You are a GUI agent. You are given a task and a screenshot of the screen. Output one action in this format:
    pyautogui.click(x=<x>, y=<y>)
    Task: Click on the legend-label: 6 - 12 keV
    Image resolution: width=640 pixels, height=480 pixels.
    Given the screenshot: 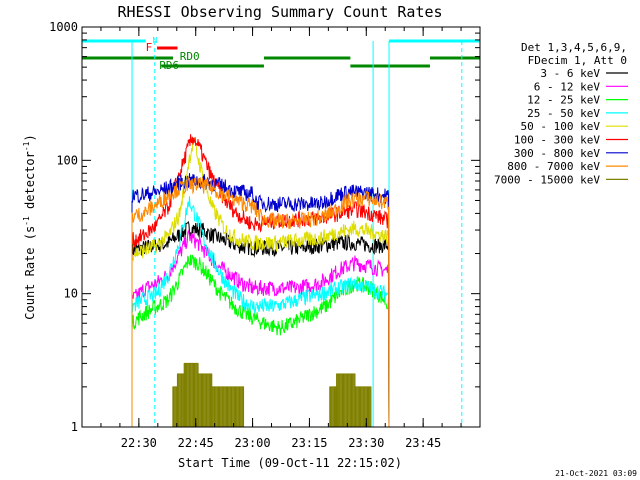 What is the action you would take?
    pyautogui.click(x=567, y=86)
    